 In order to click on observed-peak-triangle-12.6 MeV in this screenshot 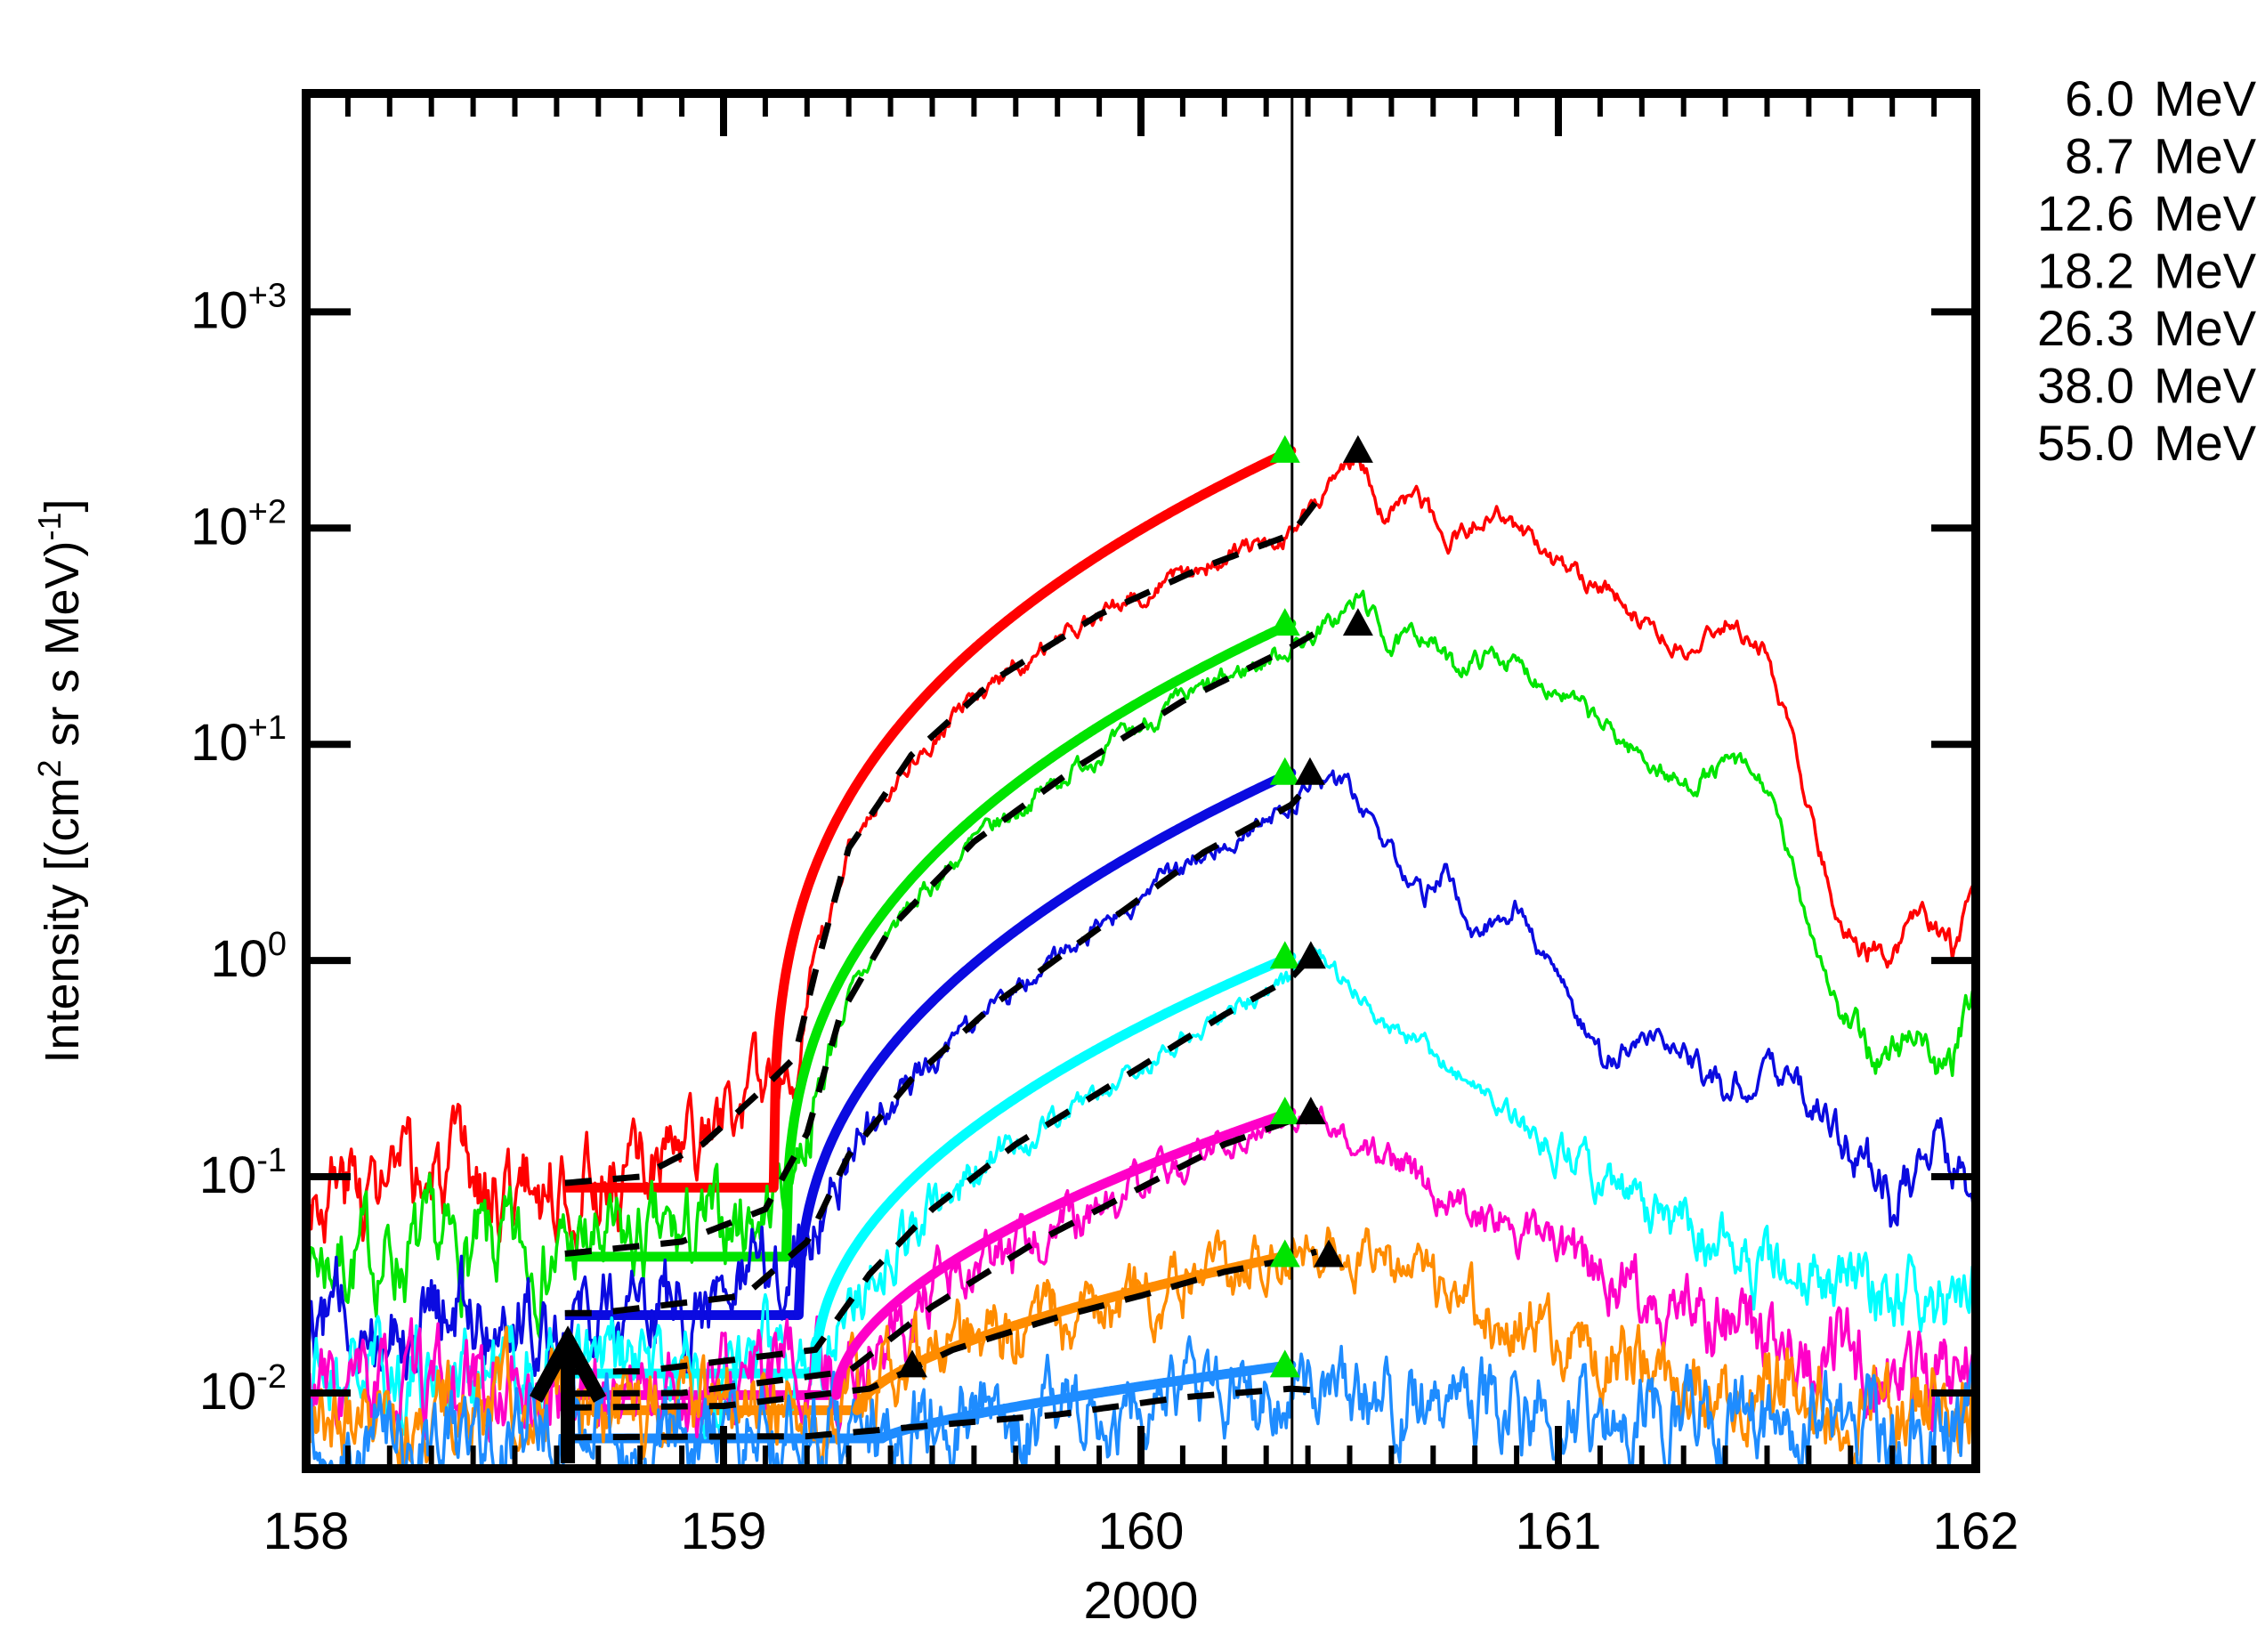, I will do `click(1309, 771)`.